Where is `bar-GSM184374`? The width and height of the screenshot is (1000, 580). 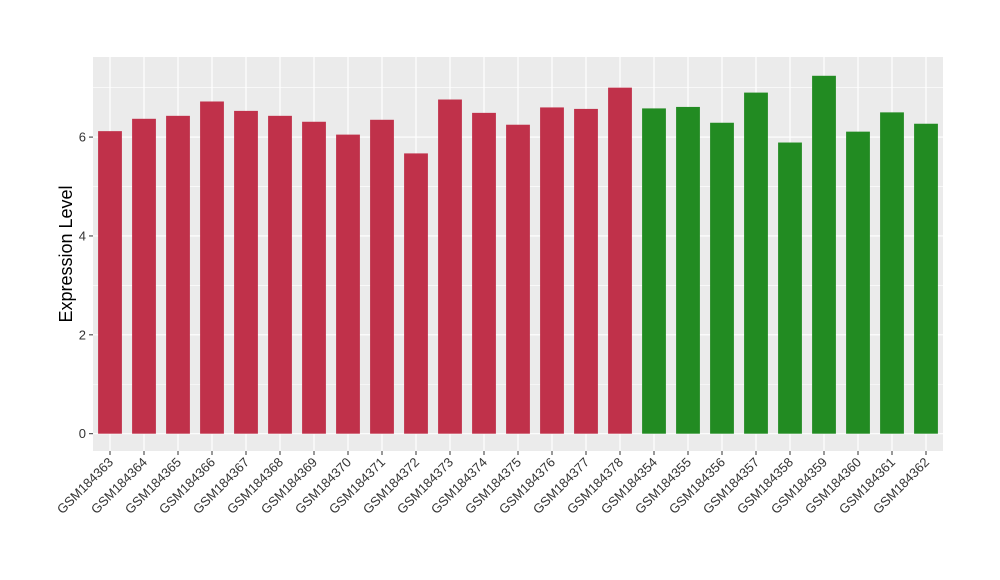
bar-GSM184374 is located at coordinates (484, 273).